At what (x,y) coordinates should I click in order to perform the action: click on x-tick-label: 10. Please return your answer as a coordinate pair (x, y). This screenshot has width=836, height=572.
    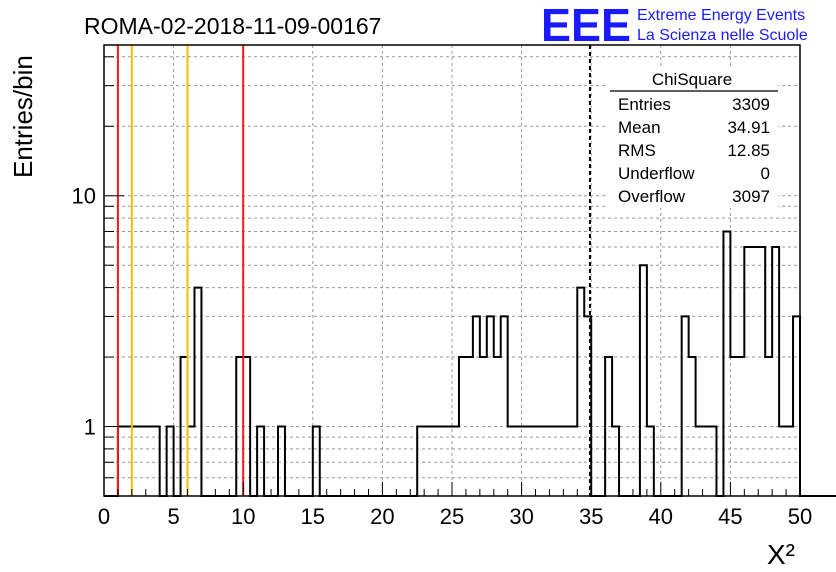
    Looking at the image, I should click on (243, 516).